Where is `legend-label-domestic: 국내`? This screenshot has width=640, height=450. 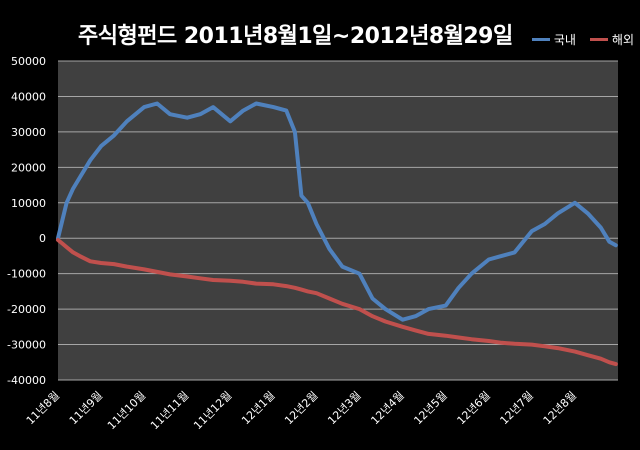 legend-label-domestic: 국내 is located at coordinates (564, 40).